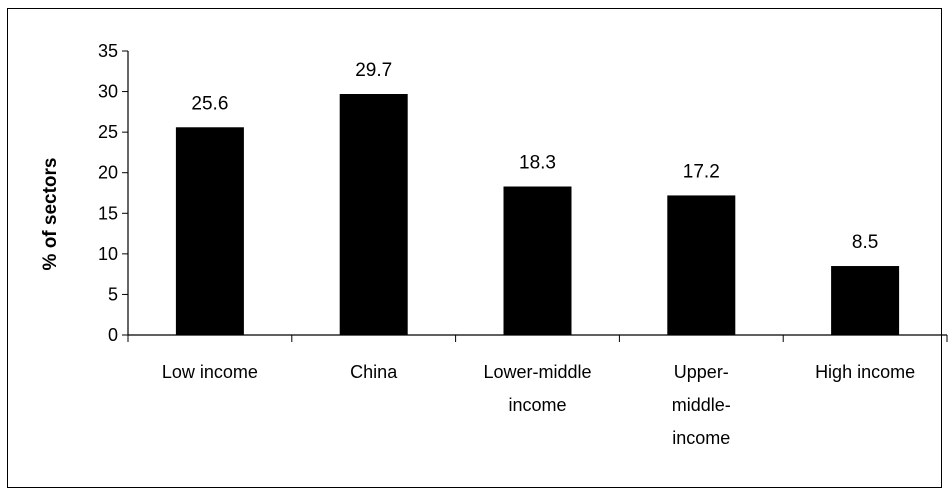 The image size is (951, 488). Describe the element at coordinates (113, 294) in the screenshot. I see `y-tick-label: 5` at that location.